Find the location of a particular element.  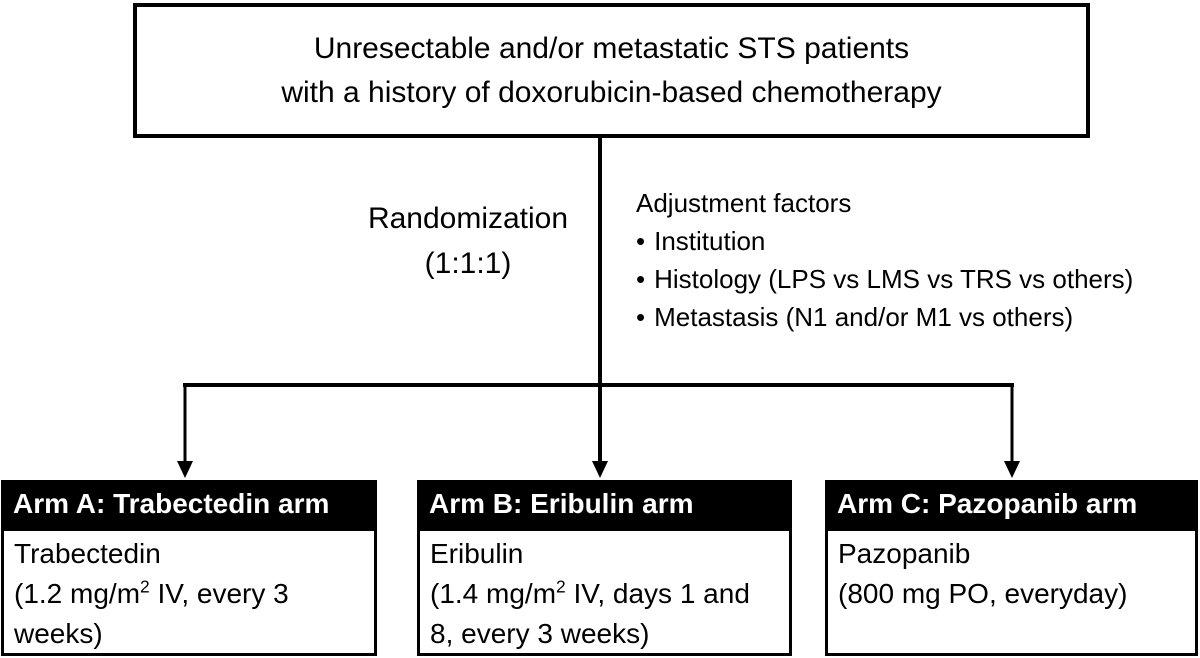

arm-a-drug: Trabectedin is located at coordinates (87, 553).